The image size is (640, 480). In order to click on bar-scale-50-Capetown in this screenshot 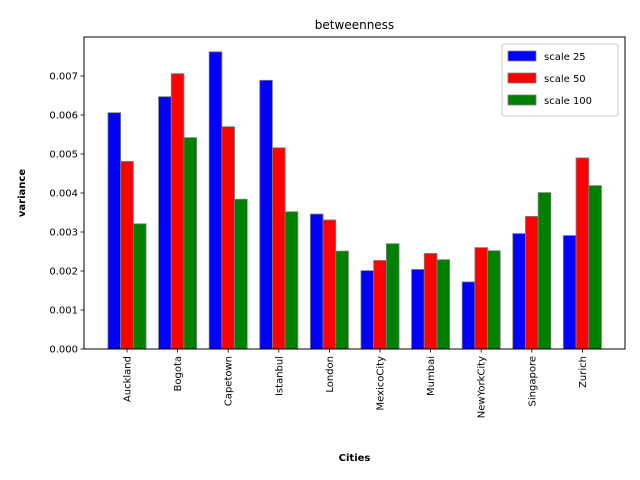, I will do `click(228, 238)`.